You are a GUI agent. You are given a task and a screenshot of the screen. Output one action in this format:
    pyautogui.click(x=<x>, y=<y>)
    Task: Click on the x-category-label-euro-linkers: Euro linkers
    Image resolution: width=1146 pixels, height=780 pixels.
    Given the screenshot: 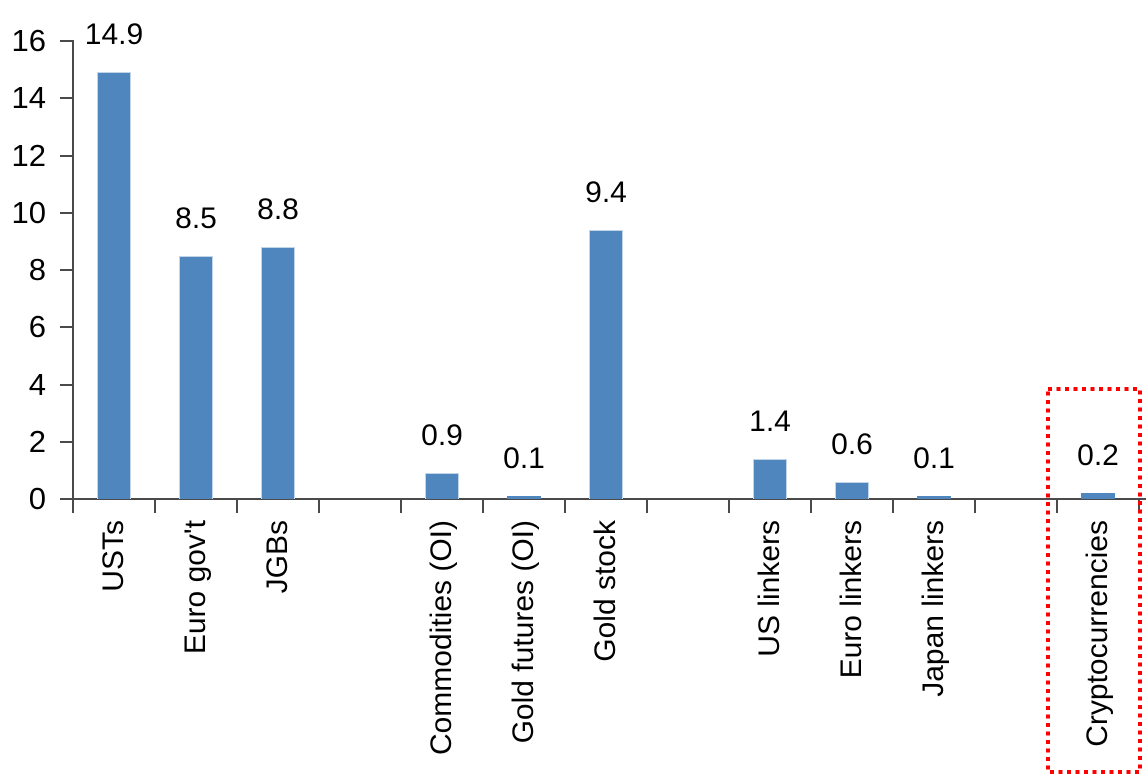 What is the action you would take?
    pyautogui.click(x=851, y=599)
    